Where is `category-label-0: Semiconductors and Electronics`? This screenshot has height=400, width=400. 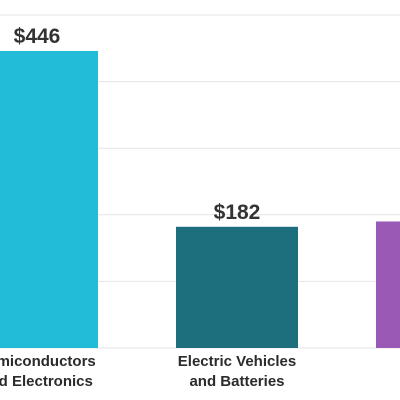 category-label-0: Semiconductors and Electronics is located at coordinates (48, 371).